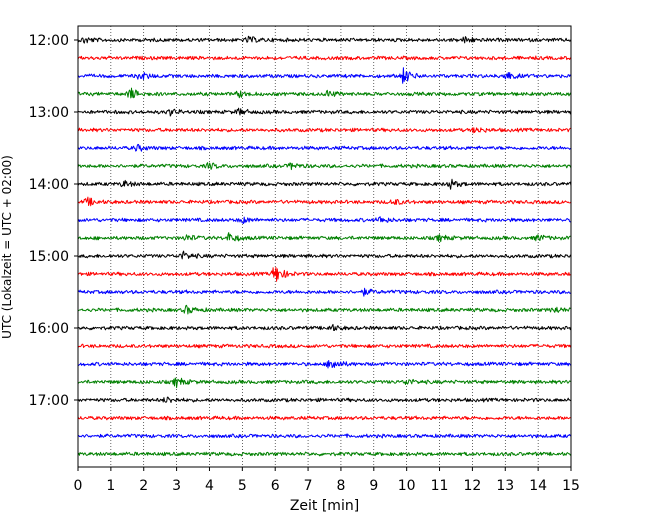 The width and height of the screenshot is (650, 520). What do you see at coordinates (49, 329) in the screenshot?
I see `y-tick-label-4: 16:00` at bounding box center [49, 329].